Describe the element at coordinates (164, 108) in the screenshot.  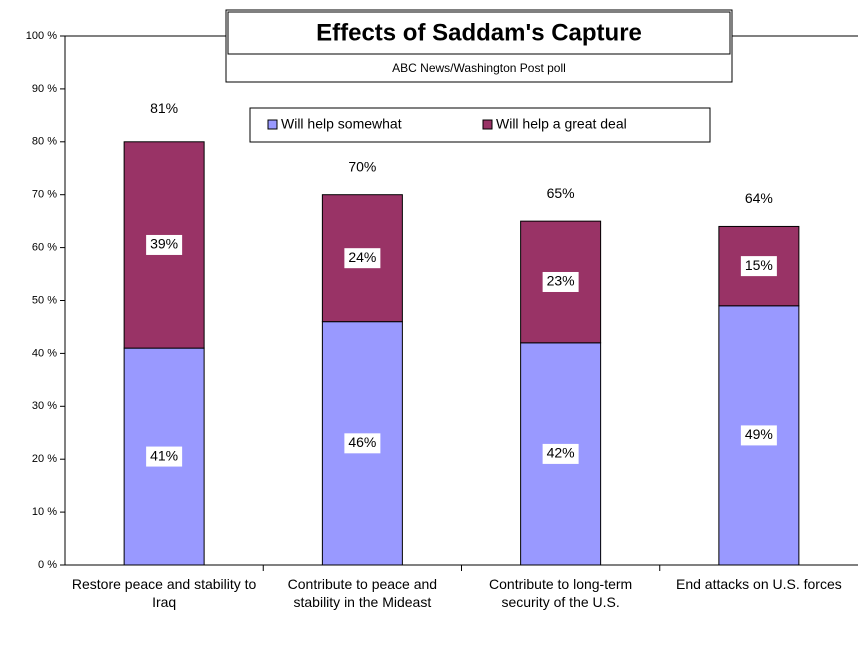
I see `total-label: 81%` at that location.